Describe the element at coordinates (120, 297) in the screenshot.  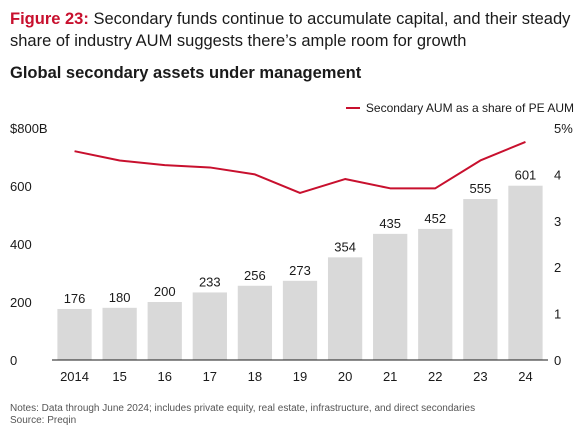
I see `bar-value-label: 180` at that location.